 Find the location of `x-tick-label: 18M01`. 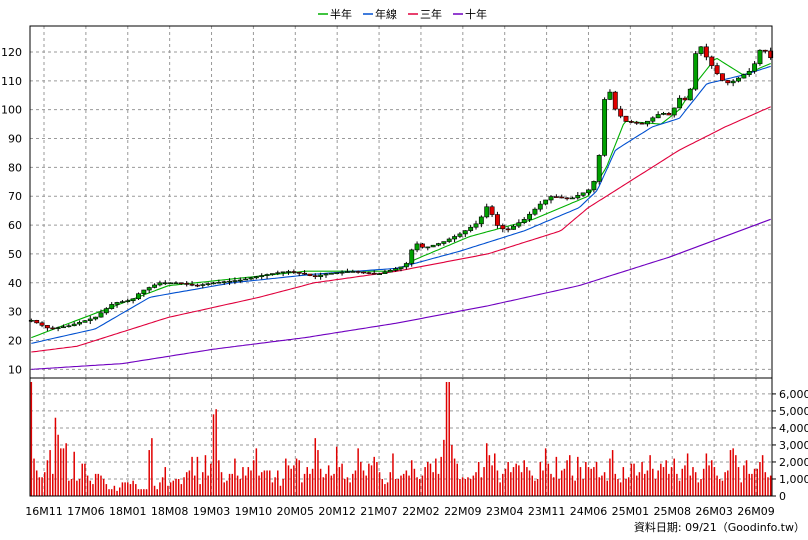

x-tick-label: 18M01 is located at coordinates (128, 511).